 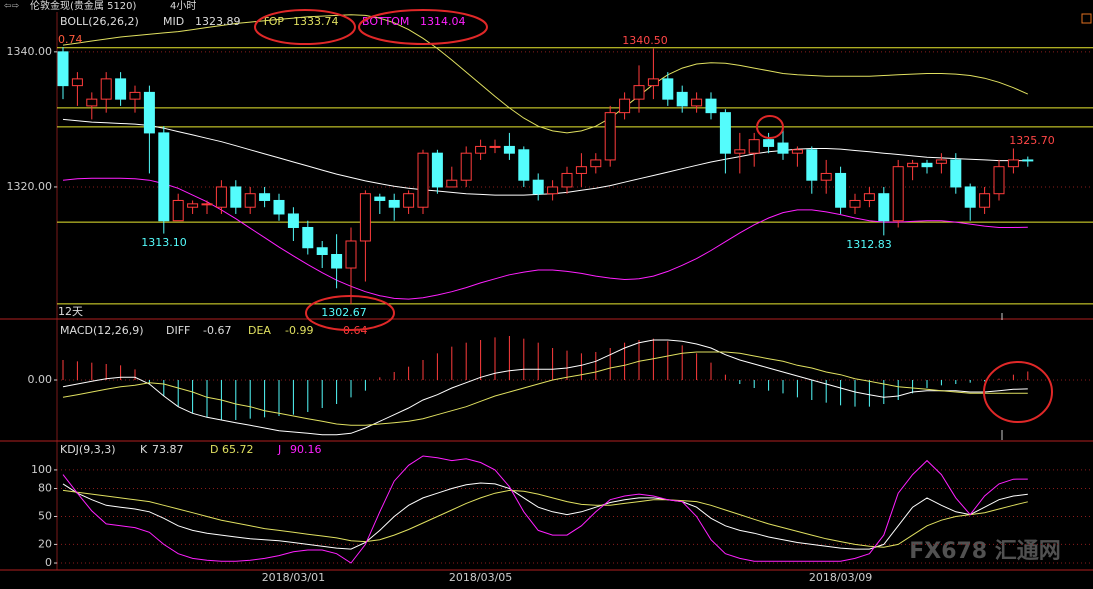 What do you see at coordinates (218, 21) in the screenshot?
I see `legend-value: 1323.89` at bounding box center [218, 21].